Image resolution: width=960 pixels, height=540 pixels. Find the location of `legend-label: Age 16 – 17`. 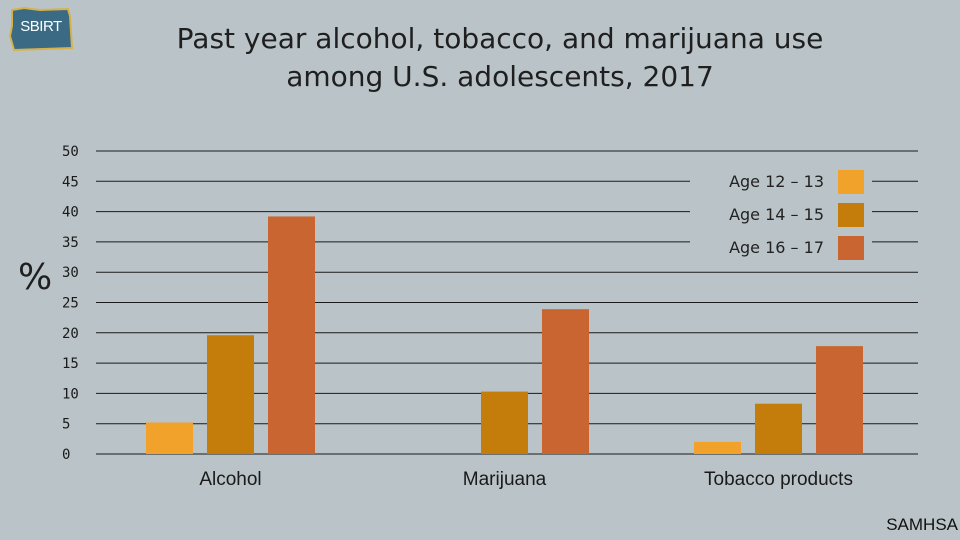

legend-label: Age 16 – 17 is located at coordinates (776, 247).